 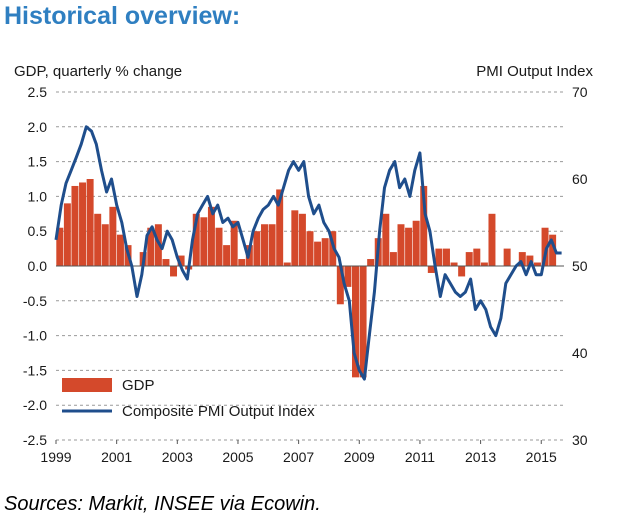 What do you see at coordinates (218, 411) in the screenshot?
I see `legend-label-pmi: Composite PMI Output Index` at bounding box center [218, 411].